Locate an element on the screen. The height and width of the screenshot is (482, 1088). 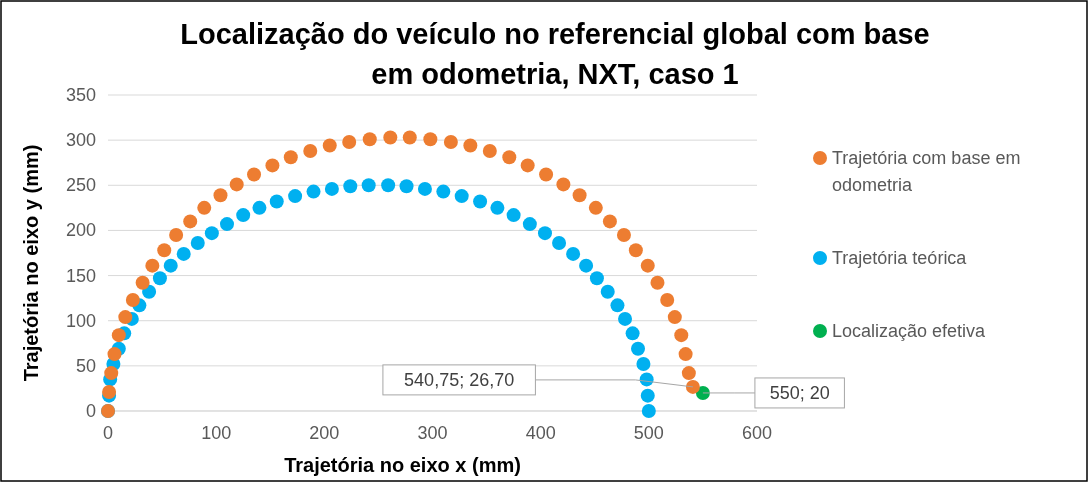
annotation: 550; 20 is located at coordinates (799, 392).